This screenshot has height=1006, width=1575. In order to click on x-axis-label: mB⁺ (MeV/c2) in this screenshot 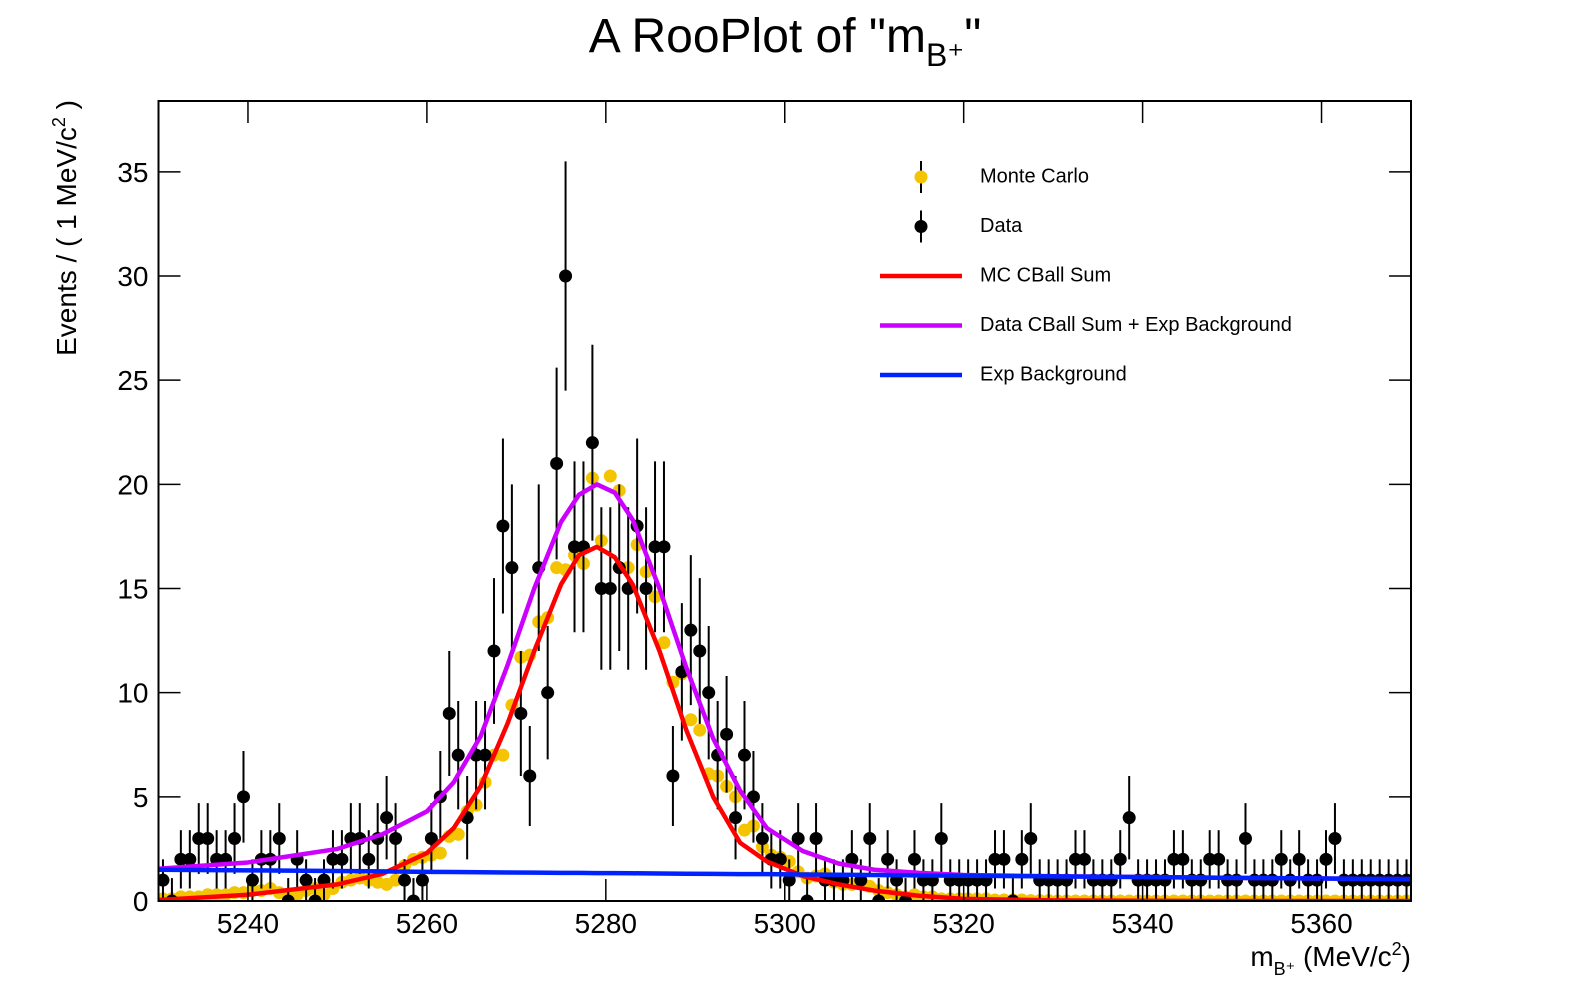, I will do `click(1330, 959)`.